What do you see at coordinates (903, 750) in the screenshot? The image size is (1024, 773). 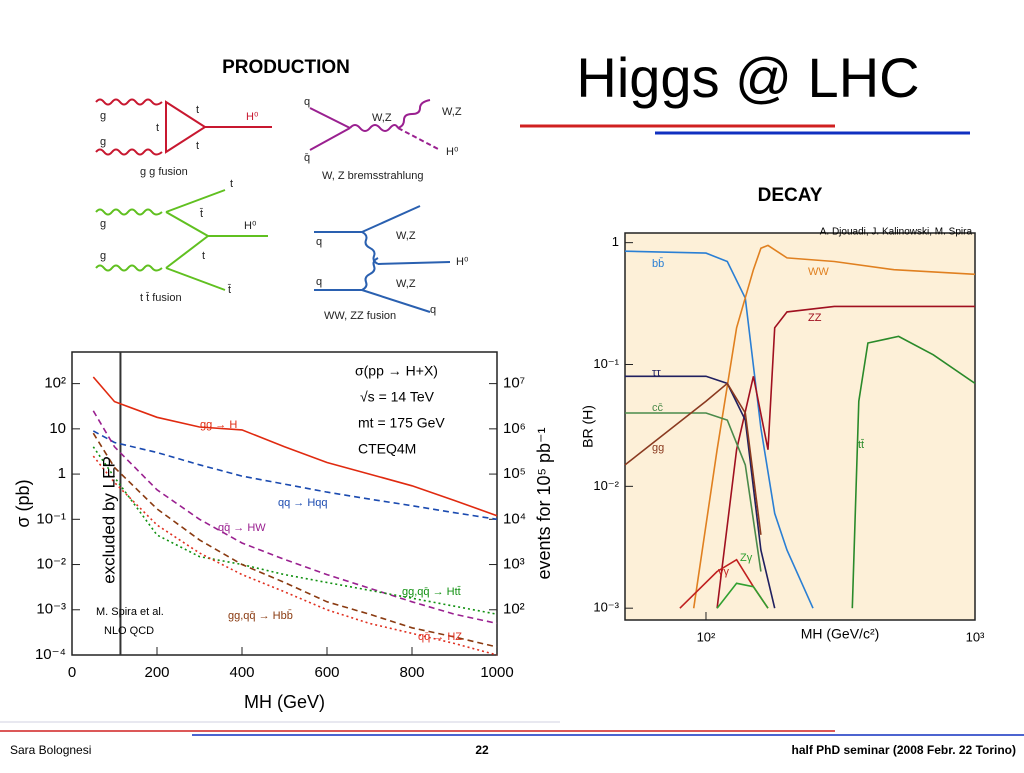 I see `footer-event: half PhD seminar (2008 Febr. 22 Torino)` at bounding box center [903, 750].